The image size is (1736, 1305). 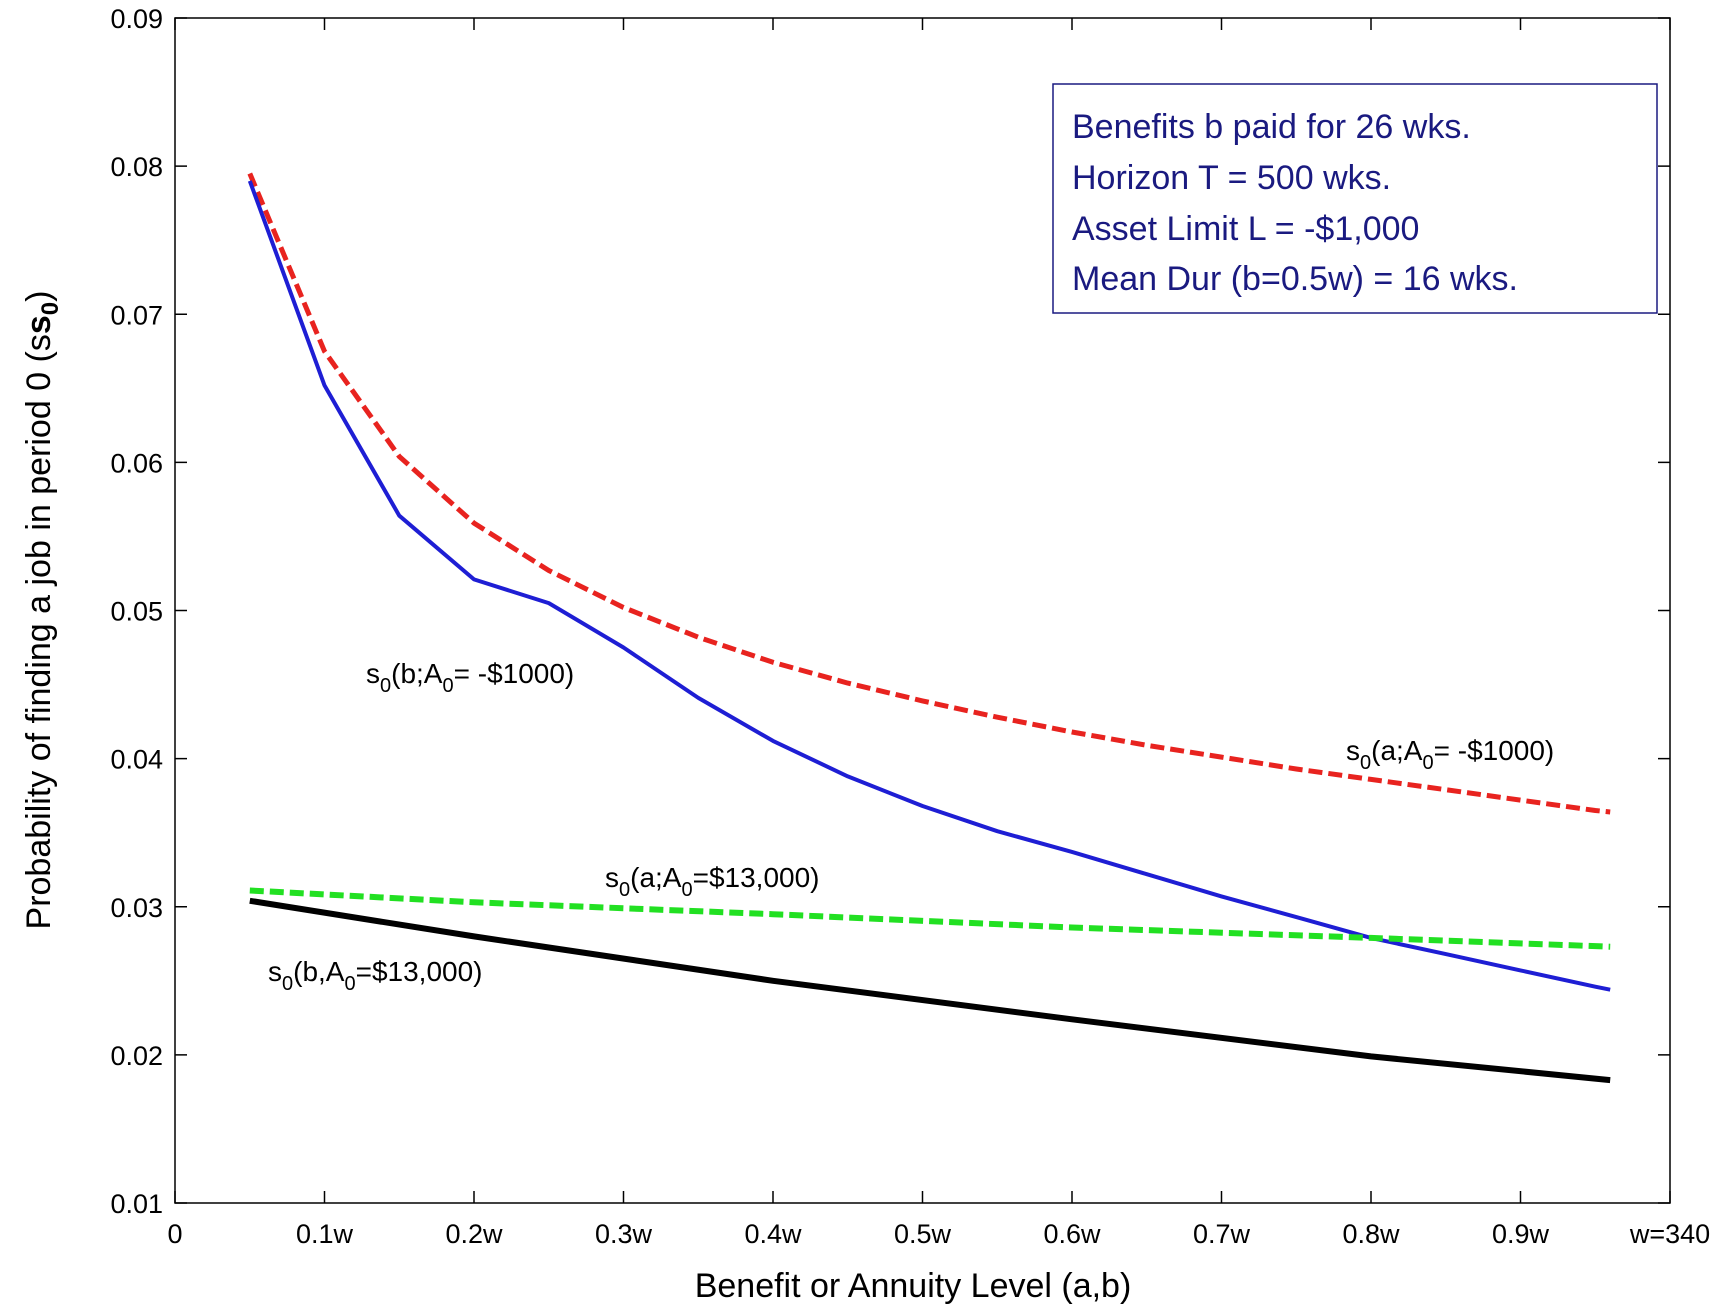 I want to click on y-tick-label: 0.01, so click(x=136, y=1204).